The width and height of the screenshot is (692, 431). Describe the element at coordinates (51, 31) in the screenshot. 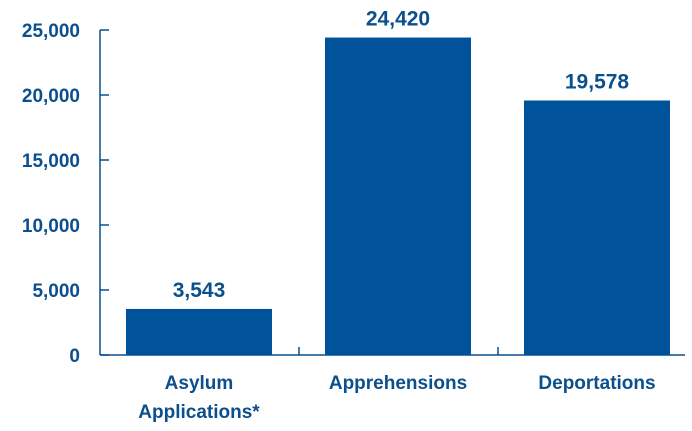

I see `y-tick-label: 25,000` at that location.